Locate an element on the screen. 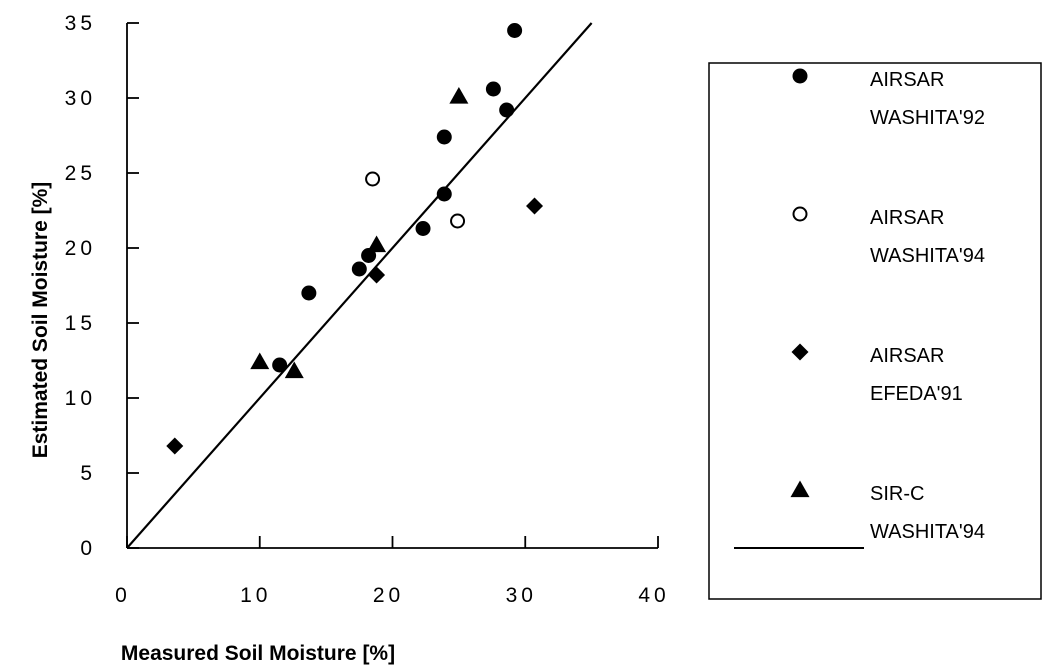  y-tick-label: 30 is located at coordinates (80, 98).